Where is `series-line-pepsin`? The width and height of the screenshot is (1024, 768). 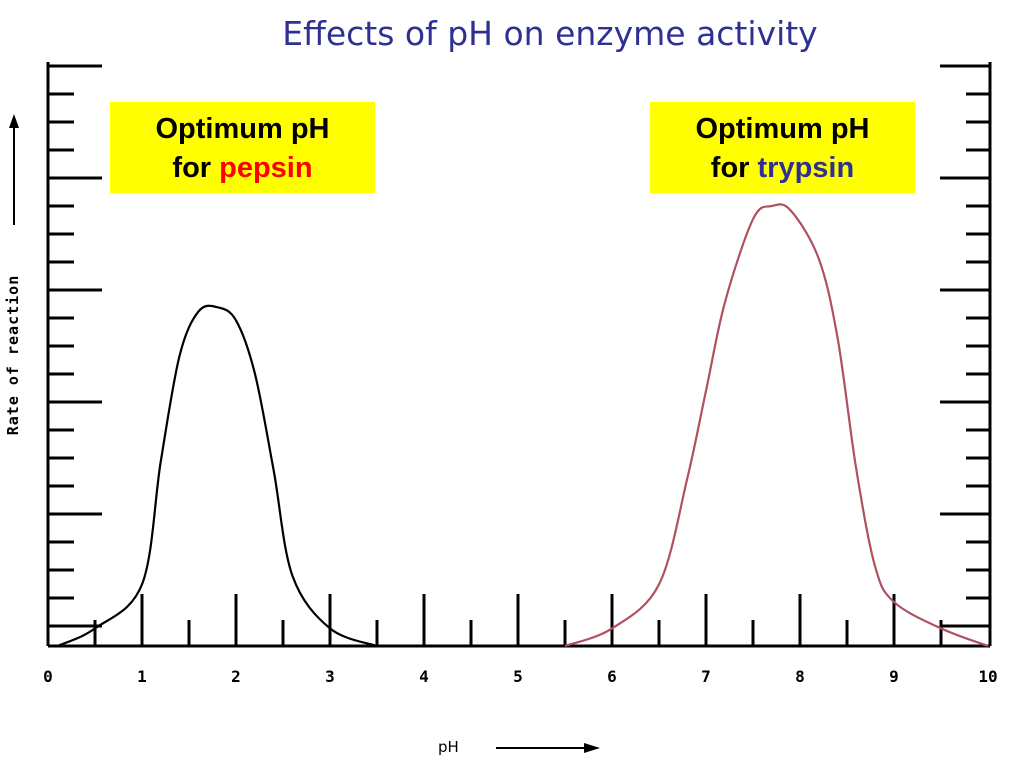
series-line-pepsin is located at coordinates (217, 476).